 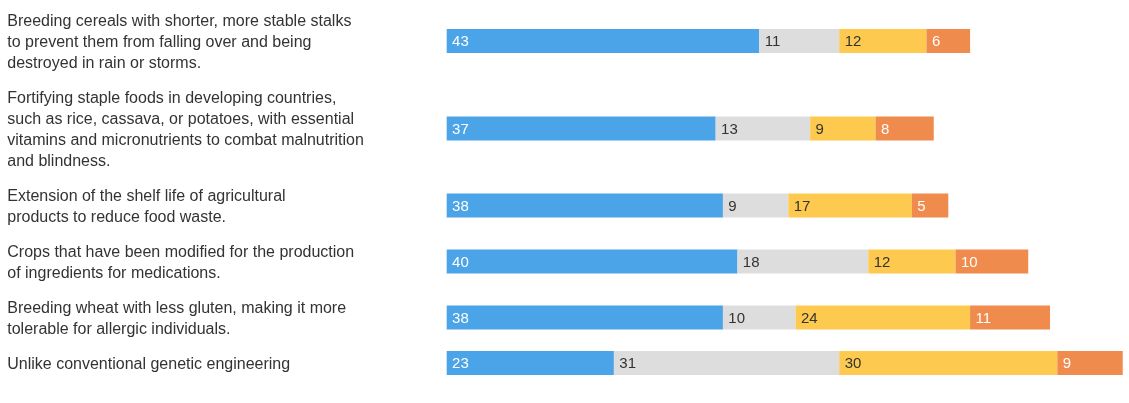 I want to click on data-label: 31, so click(x=627, y=362).